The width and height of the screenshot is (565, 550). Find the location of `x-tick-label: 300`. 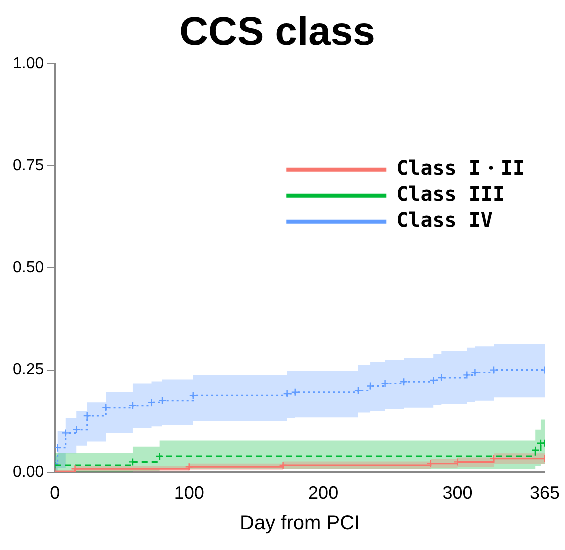

x-tick-label: 300 is located at coordinates (457, 493).